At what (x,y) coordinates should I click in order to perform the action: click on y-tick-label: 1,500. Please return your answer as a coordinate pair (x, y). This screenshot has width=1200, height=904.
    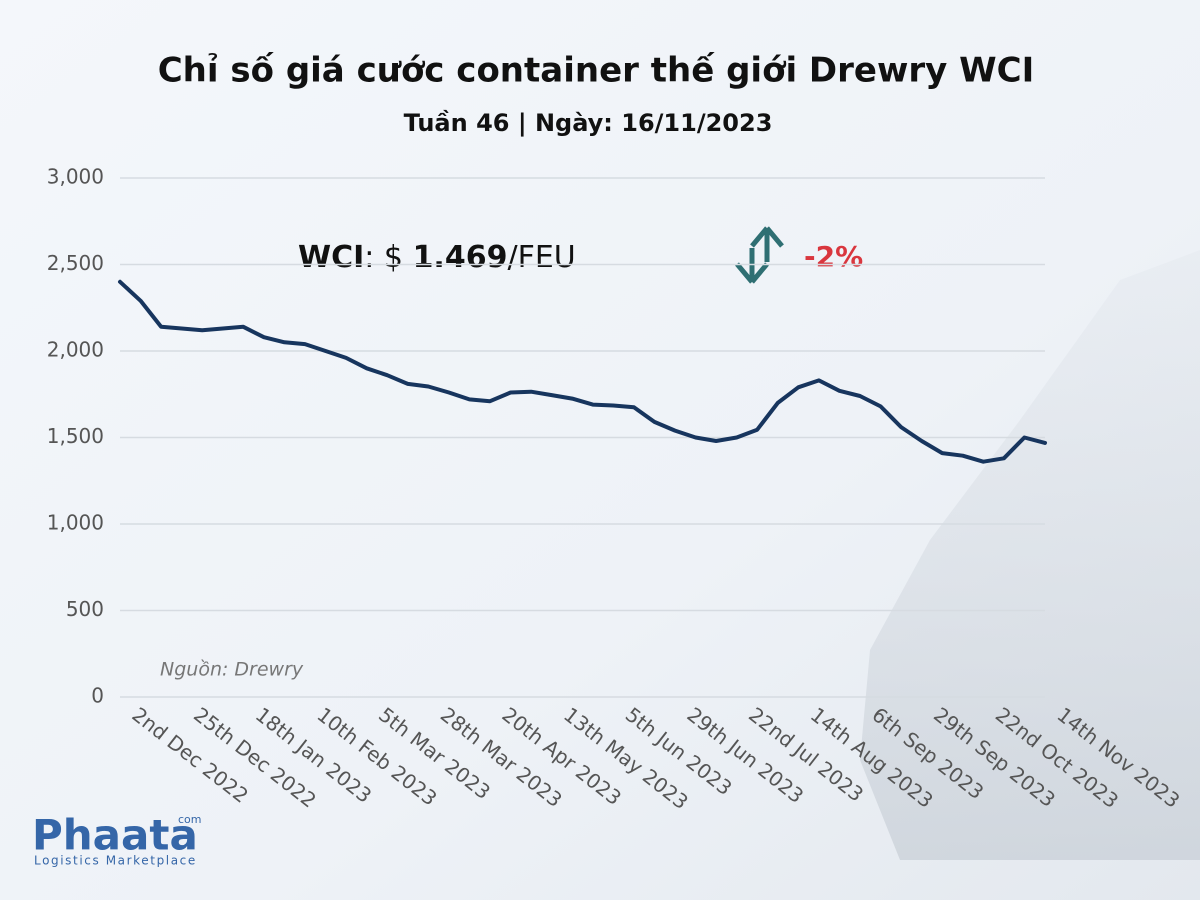
    Looking at the image, I should click on (75, 436).